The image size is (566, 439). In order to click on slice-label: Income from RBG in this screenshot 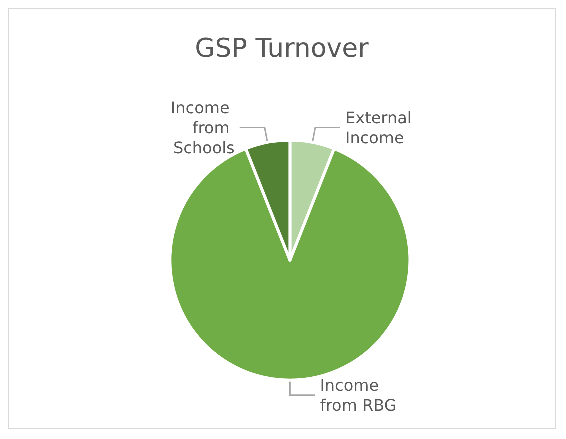, I will do `click(358, 395)`.